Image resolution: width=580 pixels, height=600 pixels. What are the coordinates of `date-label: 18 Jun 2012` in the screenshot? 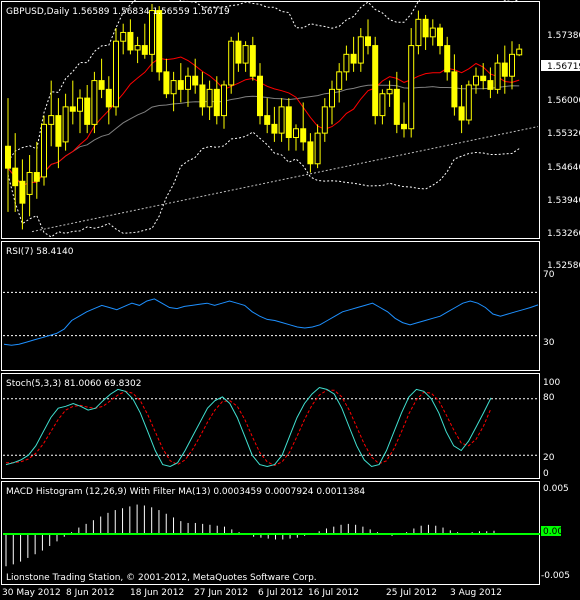 It's located at (157, 593).